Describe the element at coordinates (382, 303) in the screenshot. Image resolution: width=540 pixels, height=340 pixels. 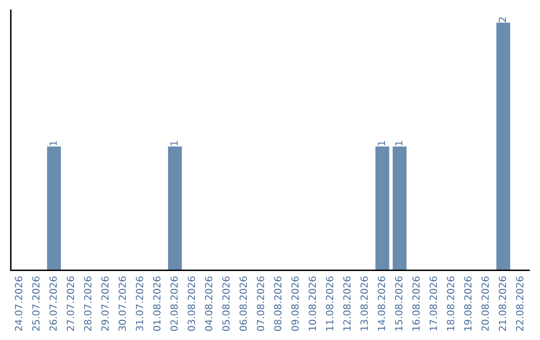
I see `x-tick-label: 14.08.2026` at that location.